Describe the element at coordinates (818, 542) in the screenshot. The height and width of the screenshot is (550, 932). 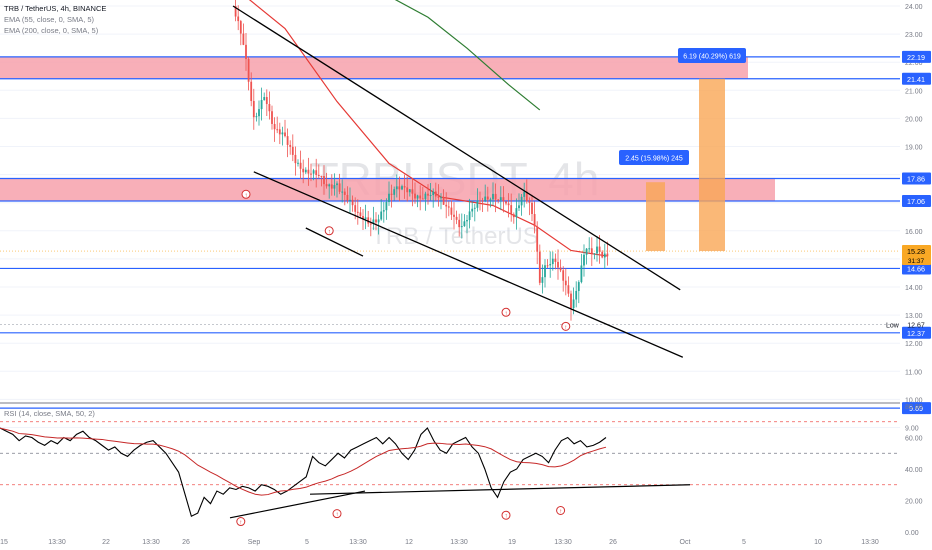
I see `time-tick: 10` at that location.